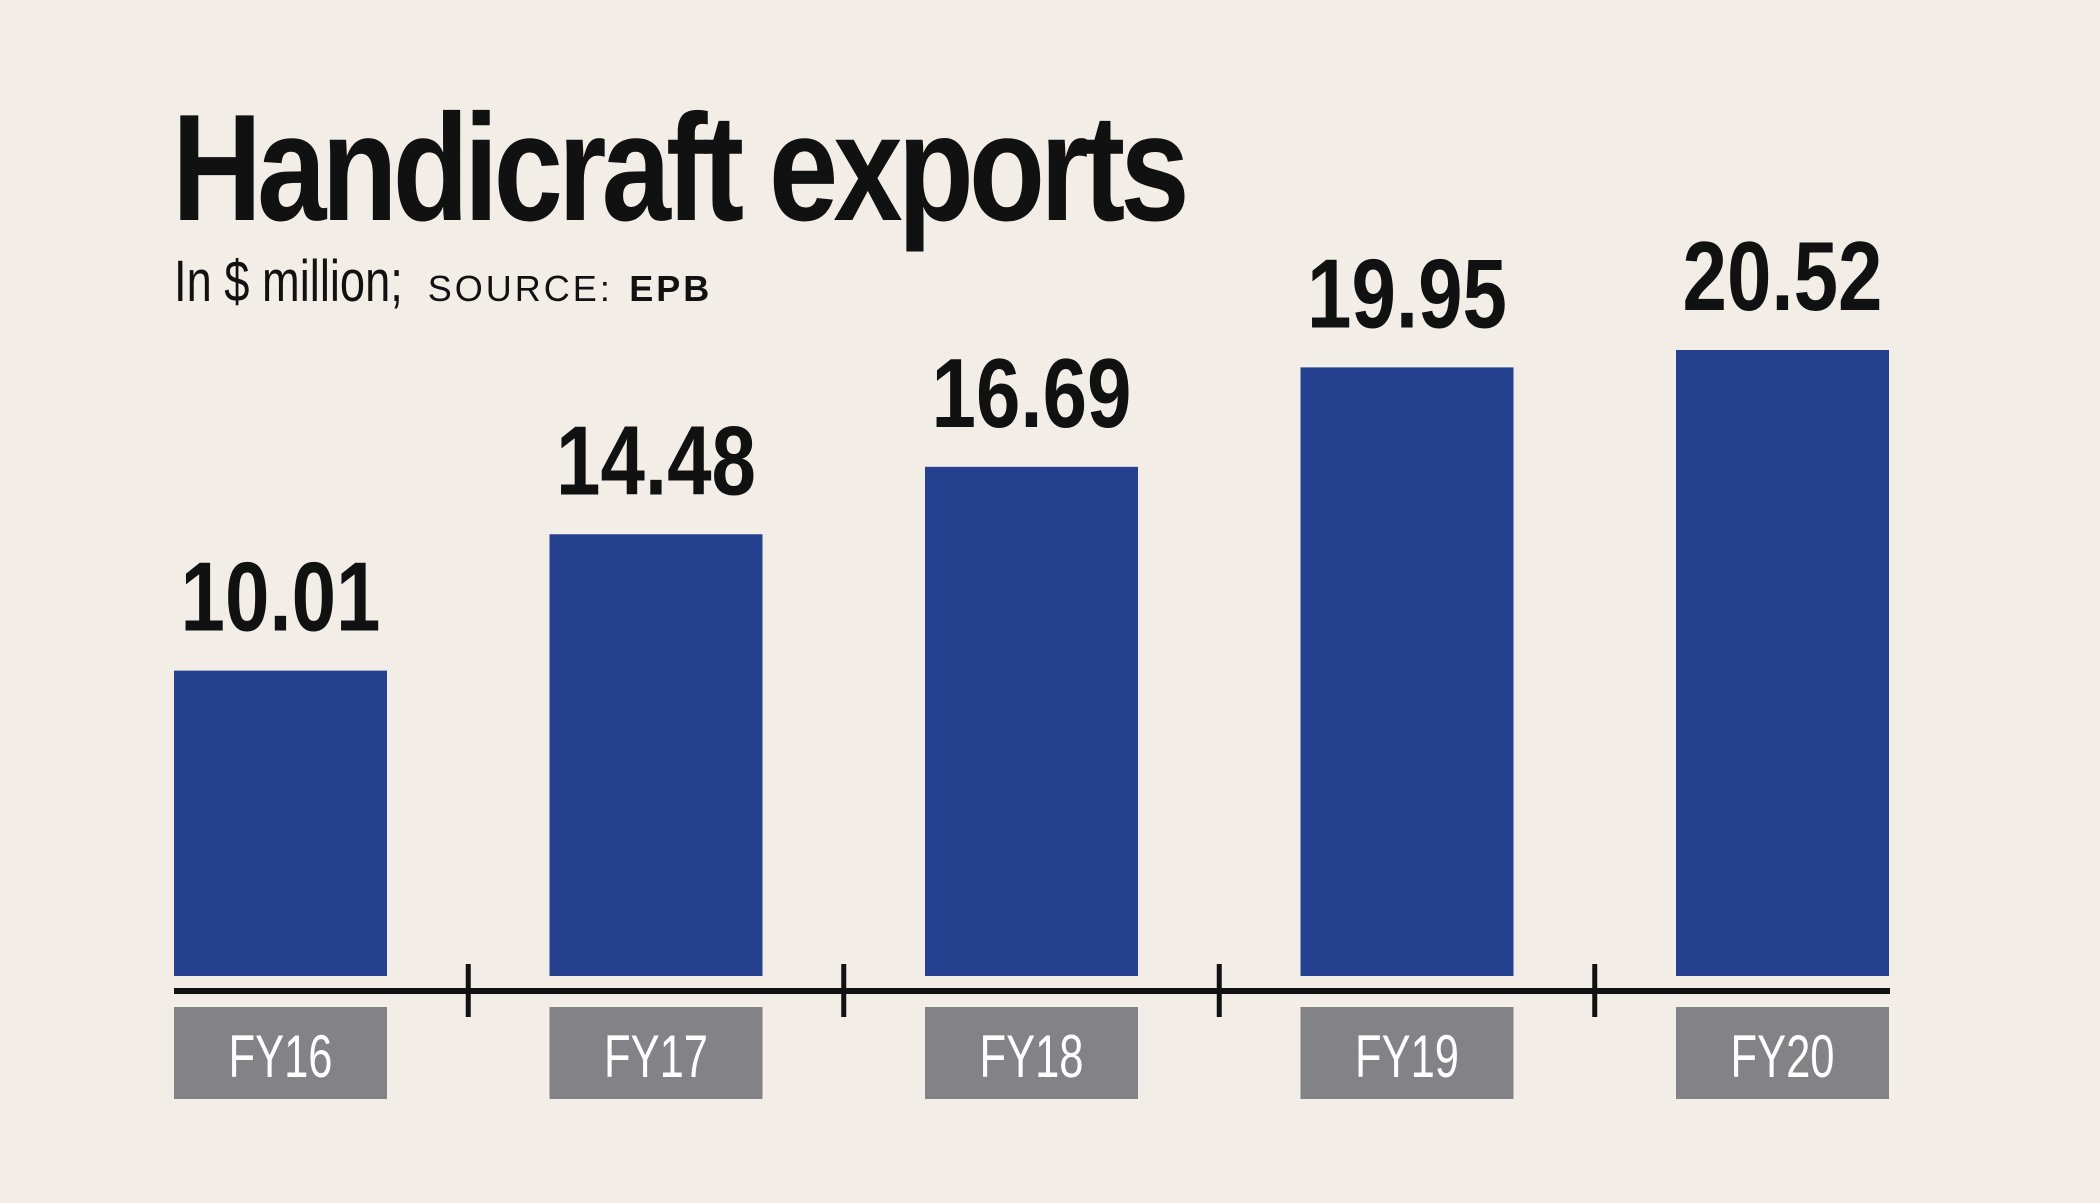  I want to click on bar-fy18, so click(1031, 721).